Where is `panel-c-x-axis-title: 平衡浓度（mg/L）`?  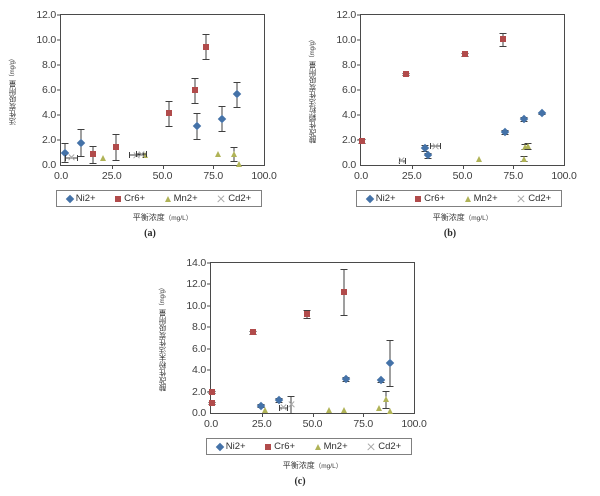 panel-c-x-axis-title: 平衡浓度（mg/L） is located at coordinates (312, 465).